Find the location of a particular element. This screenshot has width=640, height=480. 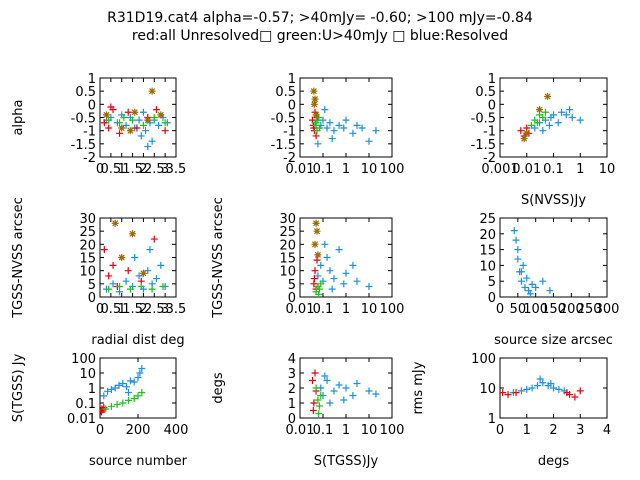

y-tick-label: 15 is located at coordinates (87, 259).